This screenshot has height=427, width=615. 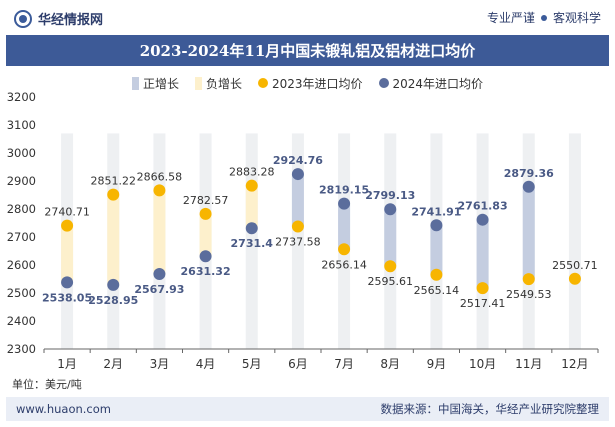 What do you see at coordinates (113, 300) in the screenshot?
I see `data-label-2024: 2528.95` at bounding box center [113, 300].